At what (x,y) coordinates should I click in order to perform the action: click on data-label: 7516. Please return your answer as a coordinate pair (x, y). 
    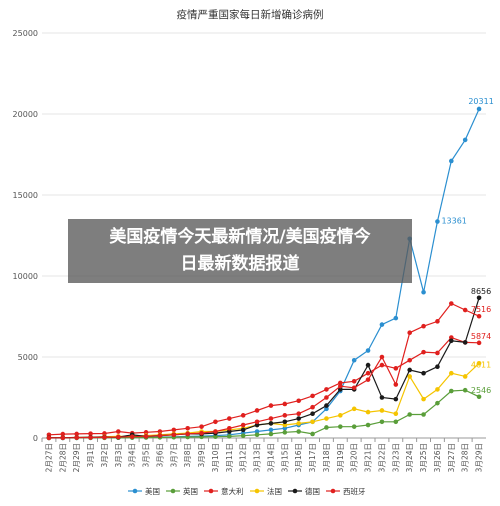
    Looking at the image, I should click on (481, 309).